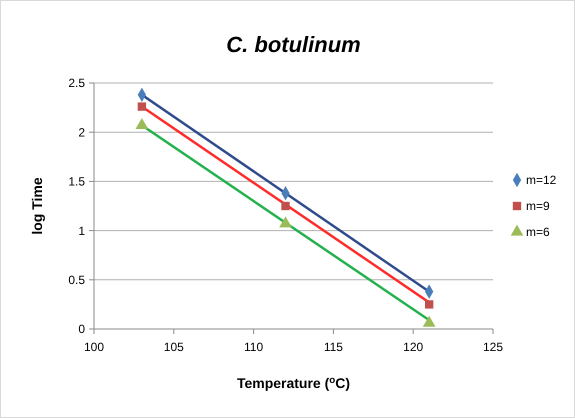  What do you see at coordinates (77, 181) in the screenshot?
I see `y-tick-label: 1.5` at bounding box center [77, 181].